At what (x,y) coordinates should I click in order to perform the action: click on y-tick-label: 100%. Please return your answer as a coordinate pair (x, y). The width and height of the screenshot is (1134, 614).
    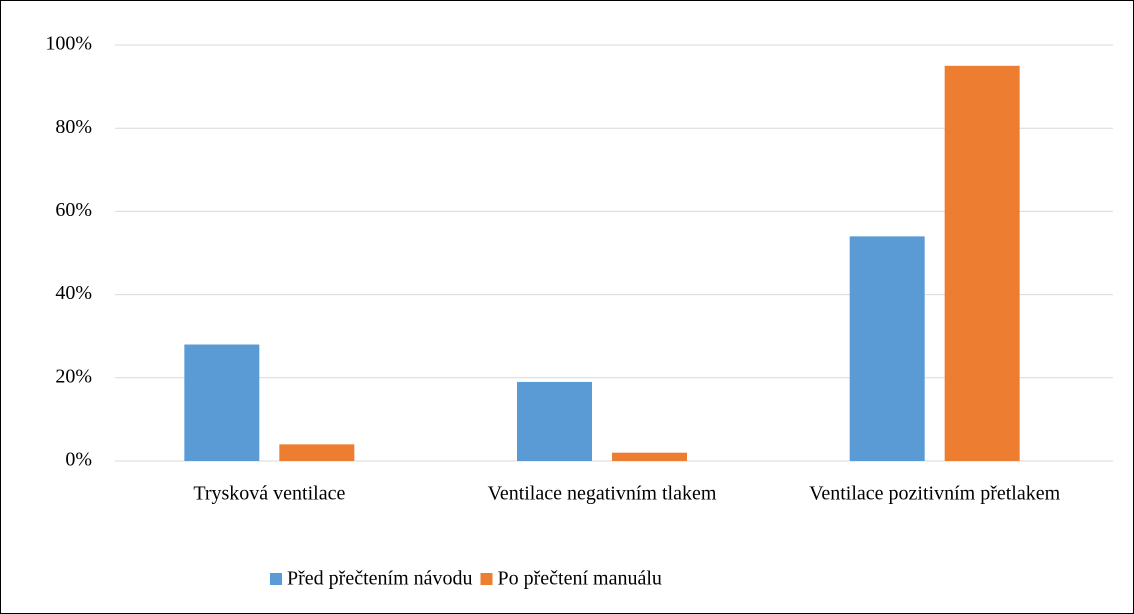
    Looking at the image, I should click on (68, 44).